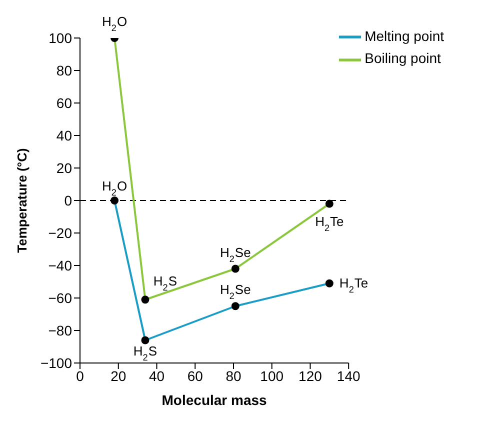 This screenshot has width=492, height=423. What do you see at coordinates (195, 376) in the screenshot?
I see `x-tick-label: 60` at bounding box center [195, 376].